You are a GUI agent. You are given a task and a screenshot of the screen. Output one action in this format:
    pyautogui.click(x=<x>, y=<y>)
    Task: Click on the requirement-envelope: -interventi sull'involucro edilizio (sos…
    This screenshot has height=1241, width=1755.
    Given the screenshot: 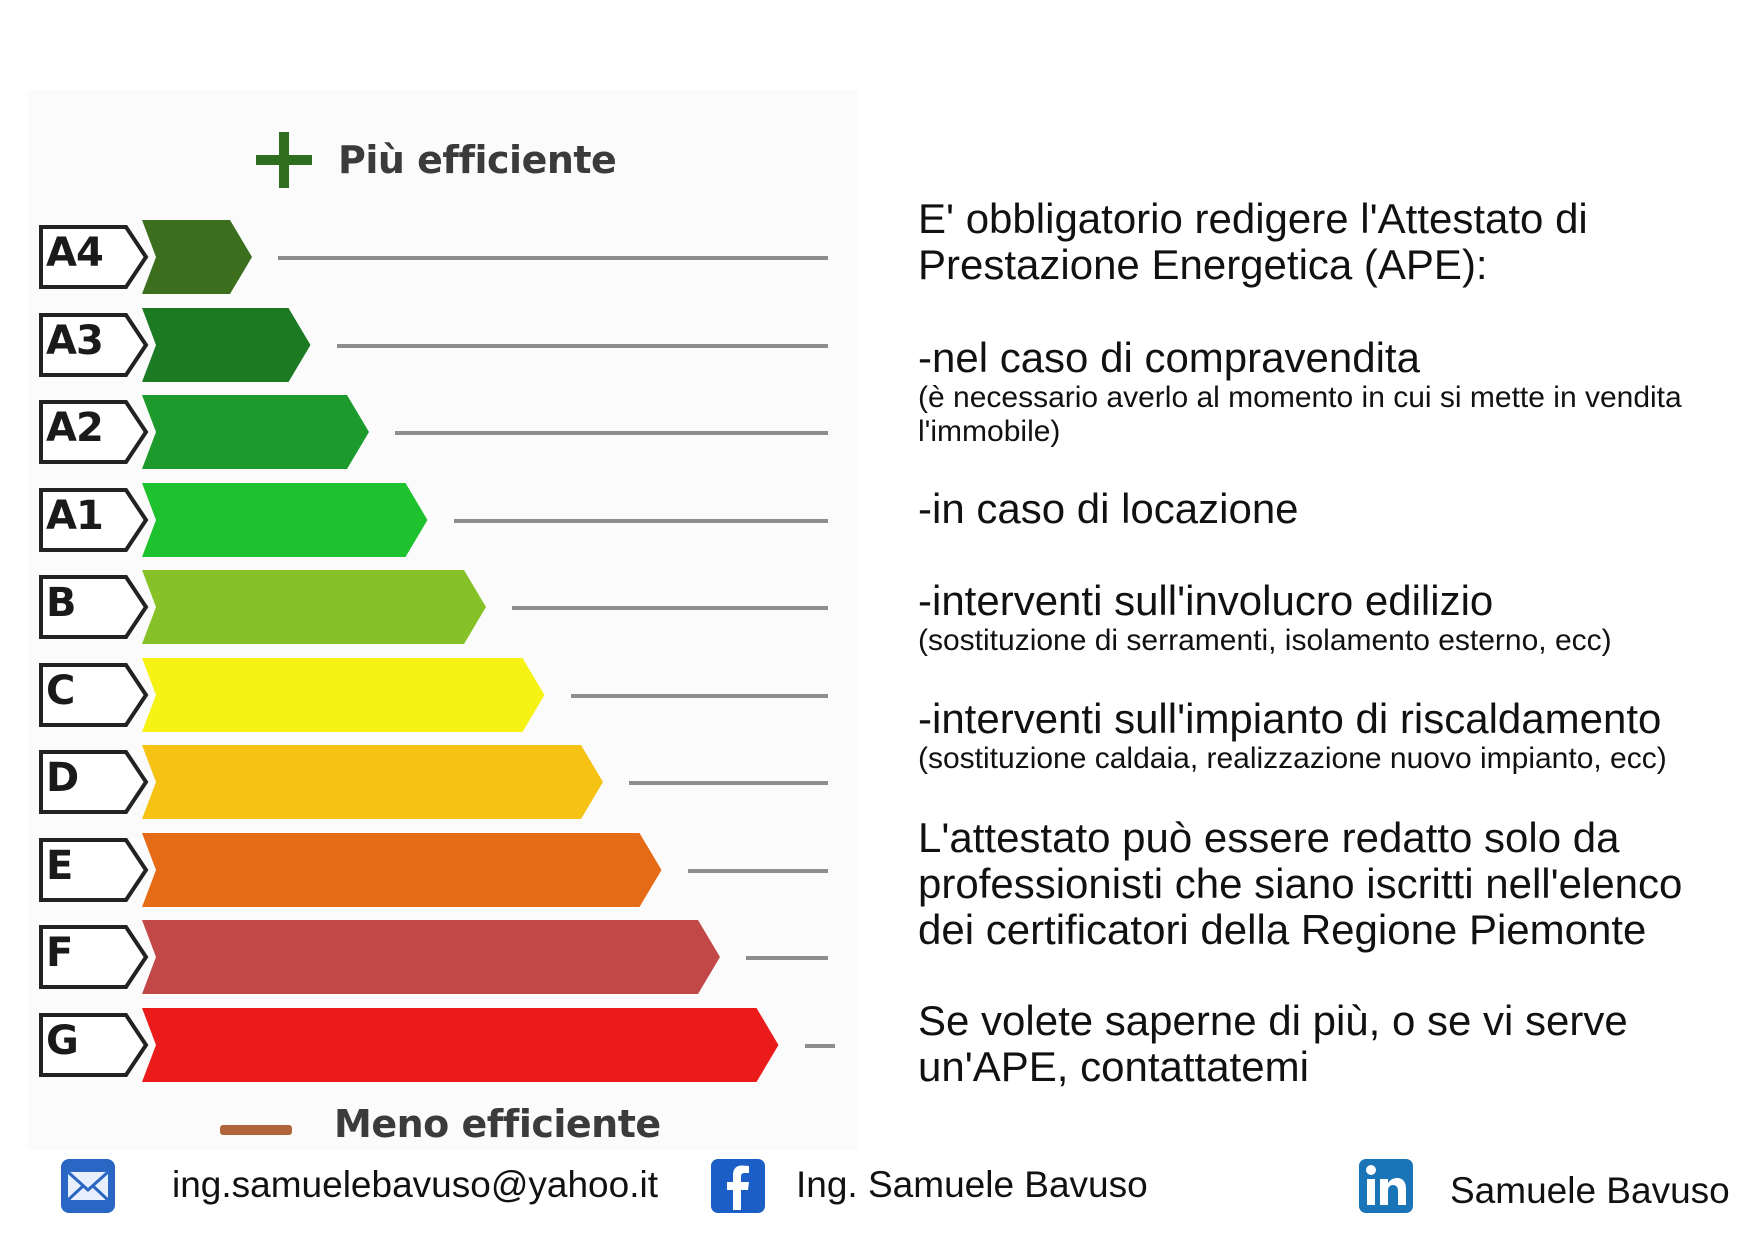 What is the action you would take?
    pyautogui.click(x=1333, y=618)
    